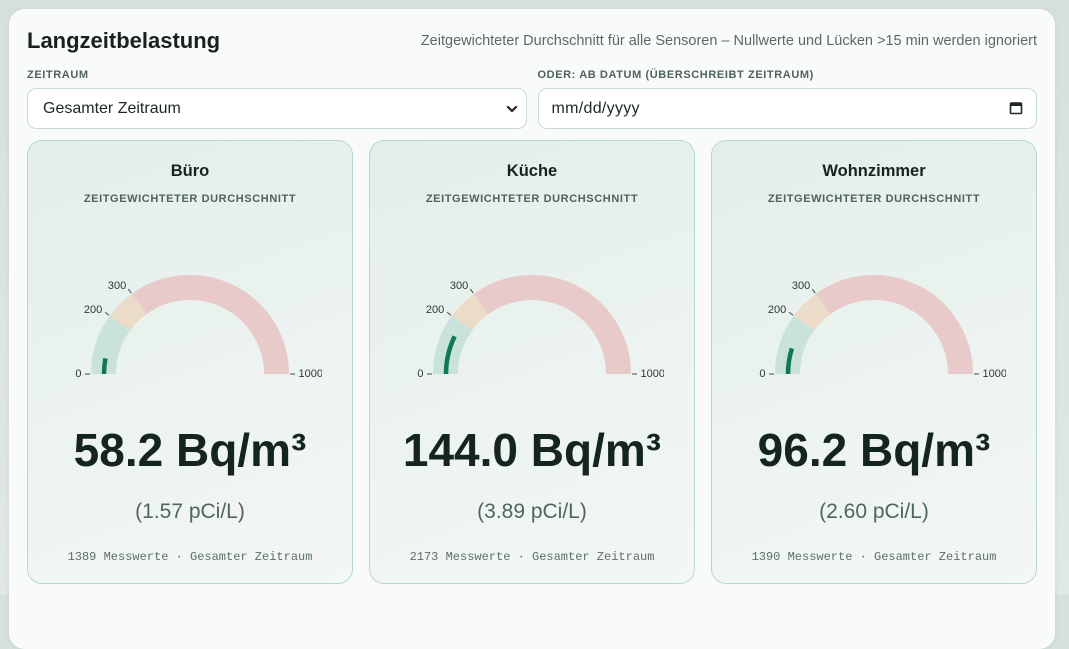 Image resolution: width=1069 pixels, height=649 pixels. I want to click on date-input-wrap, so click(787, 108).